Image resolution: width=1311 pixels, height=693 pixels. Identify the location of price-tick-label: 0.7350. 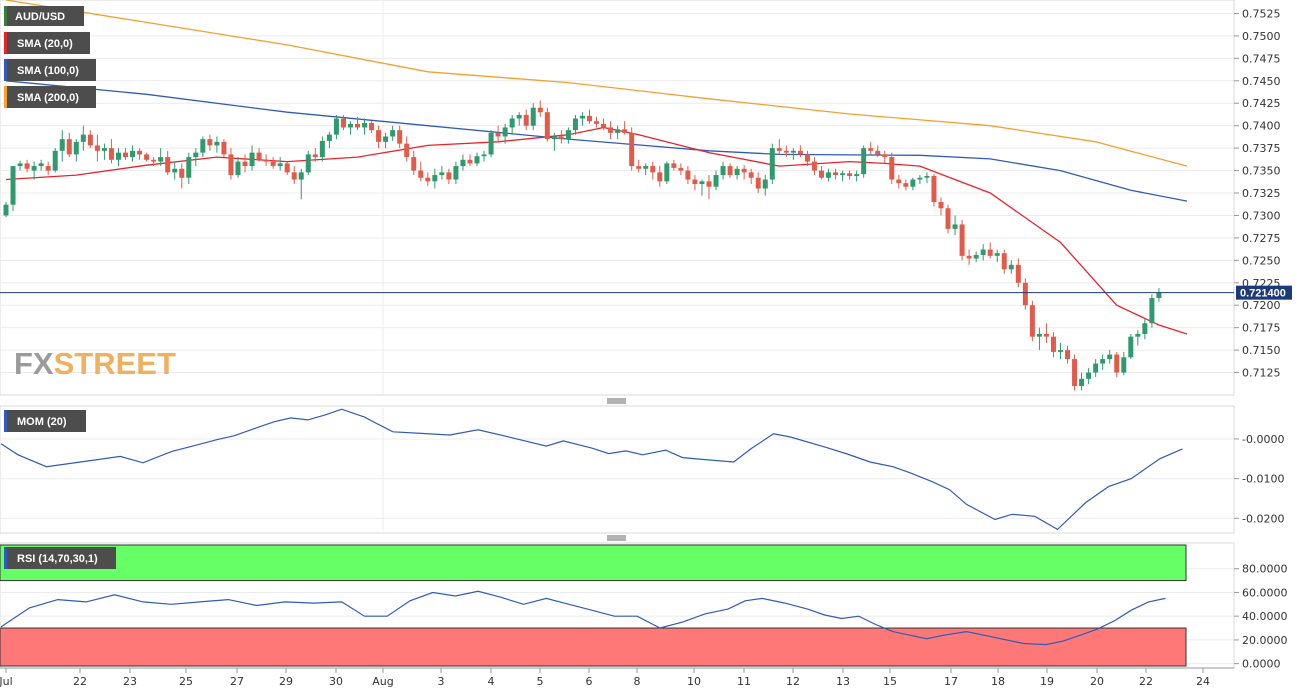
(1261, 171).